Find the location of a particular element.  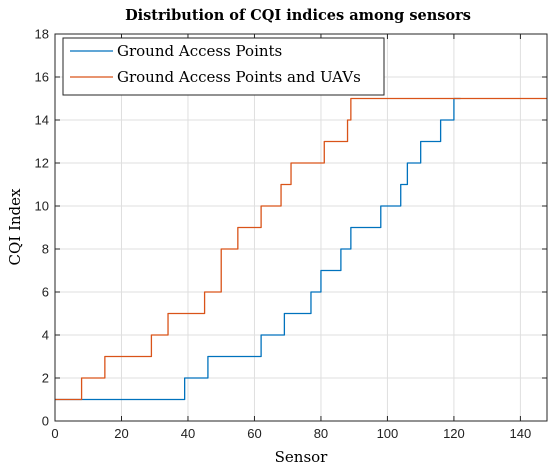

y-tick-label: 4 is located at coordinates (45, 335).